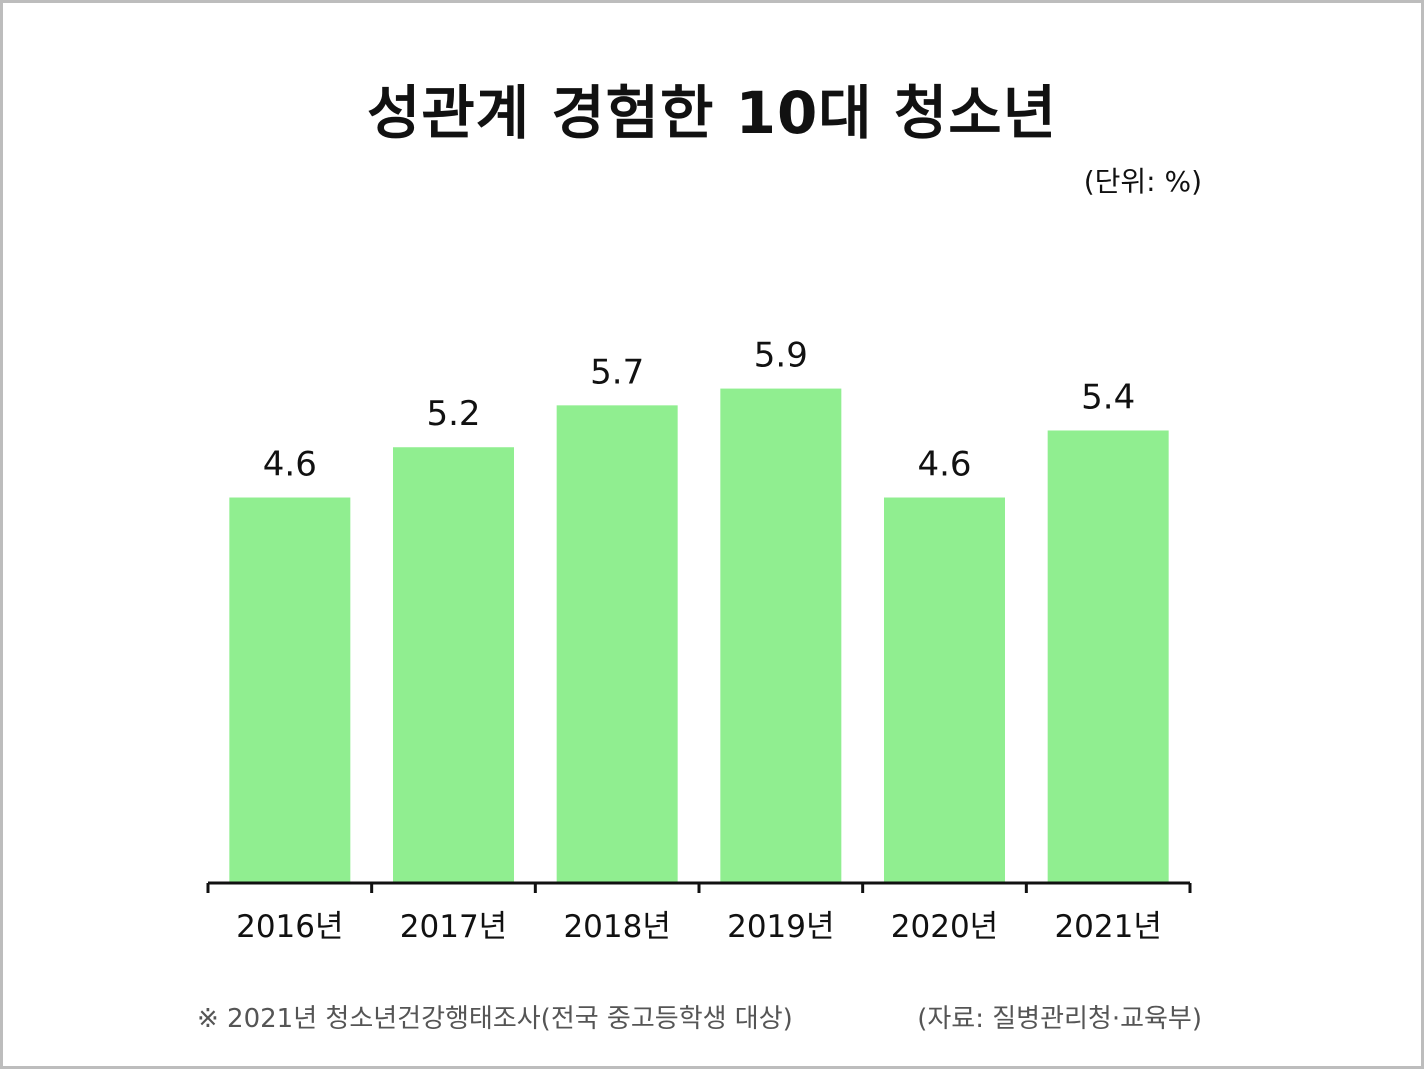  I want to click on bar-value-label-5: 5.4, so click(1108, 397).